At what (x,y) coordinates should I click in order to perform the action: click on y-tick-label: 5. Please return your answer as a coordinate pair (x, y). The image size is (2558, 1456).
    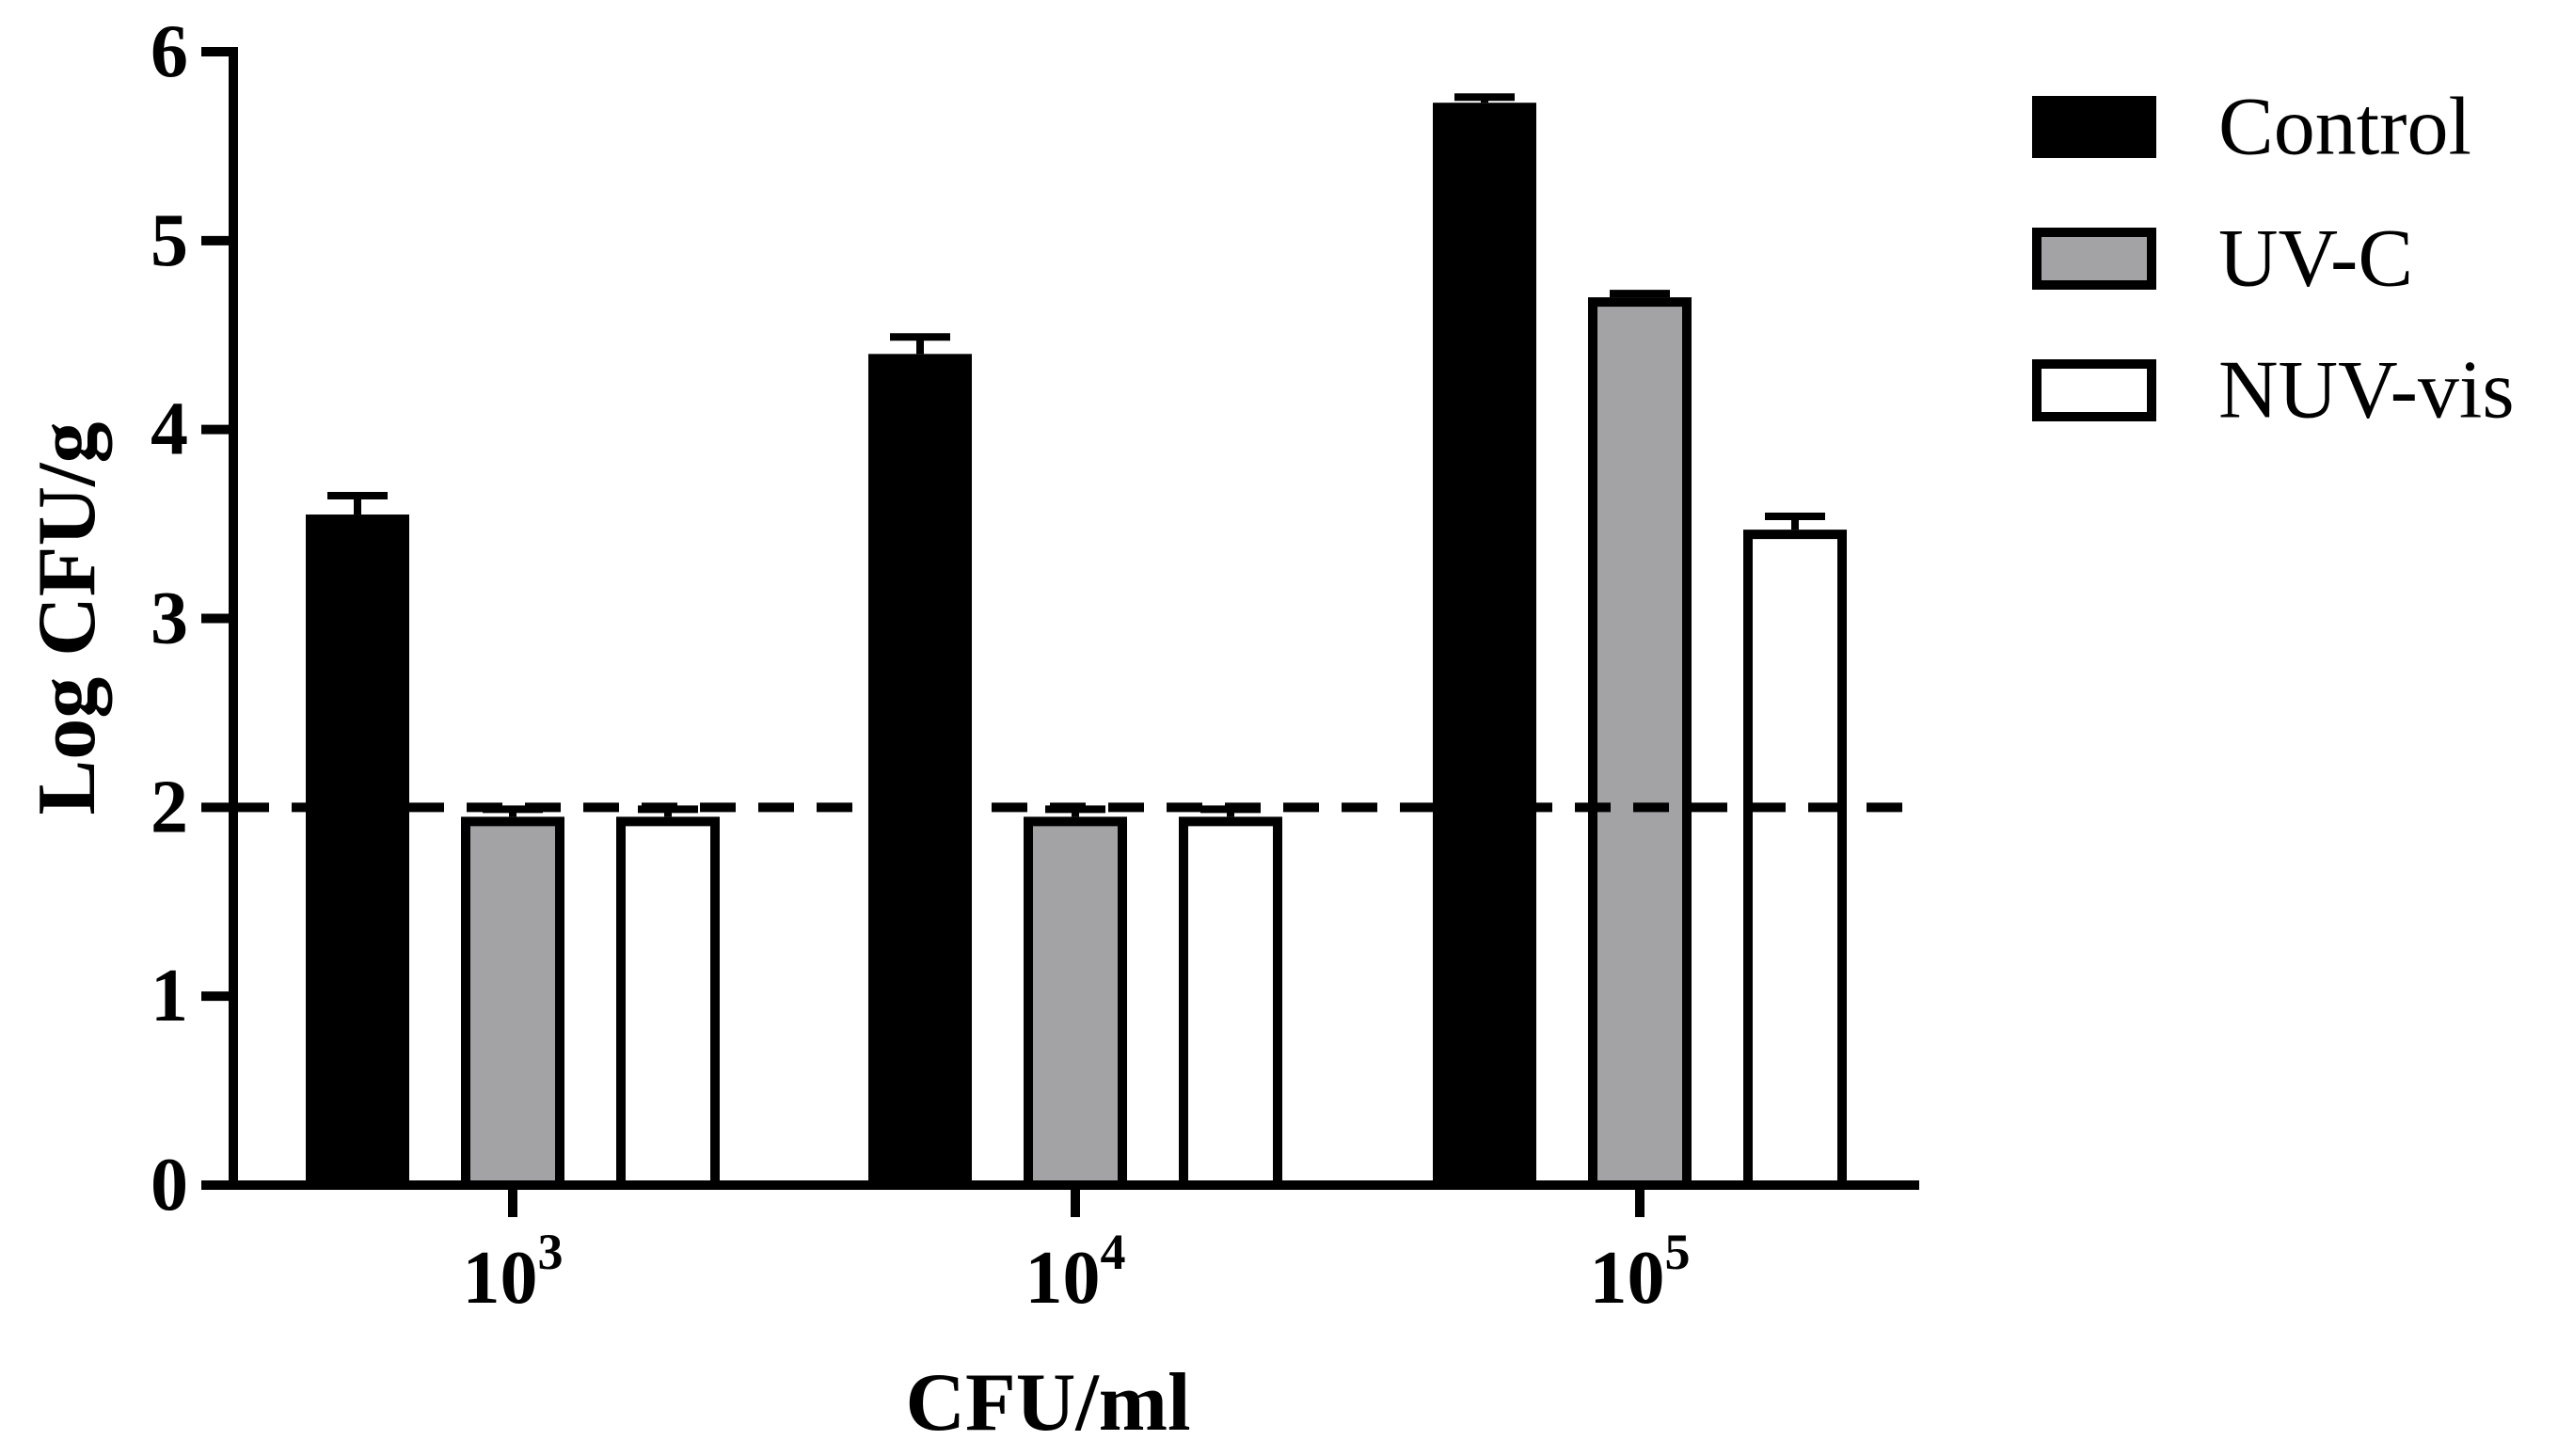
    Looking at the image, I should click on (169, 240).